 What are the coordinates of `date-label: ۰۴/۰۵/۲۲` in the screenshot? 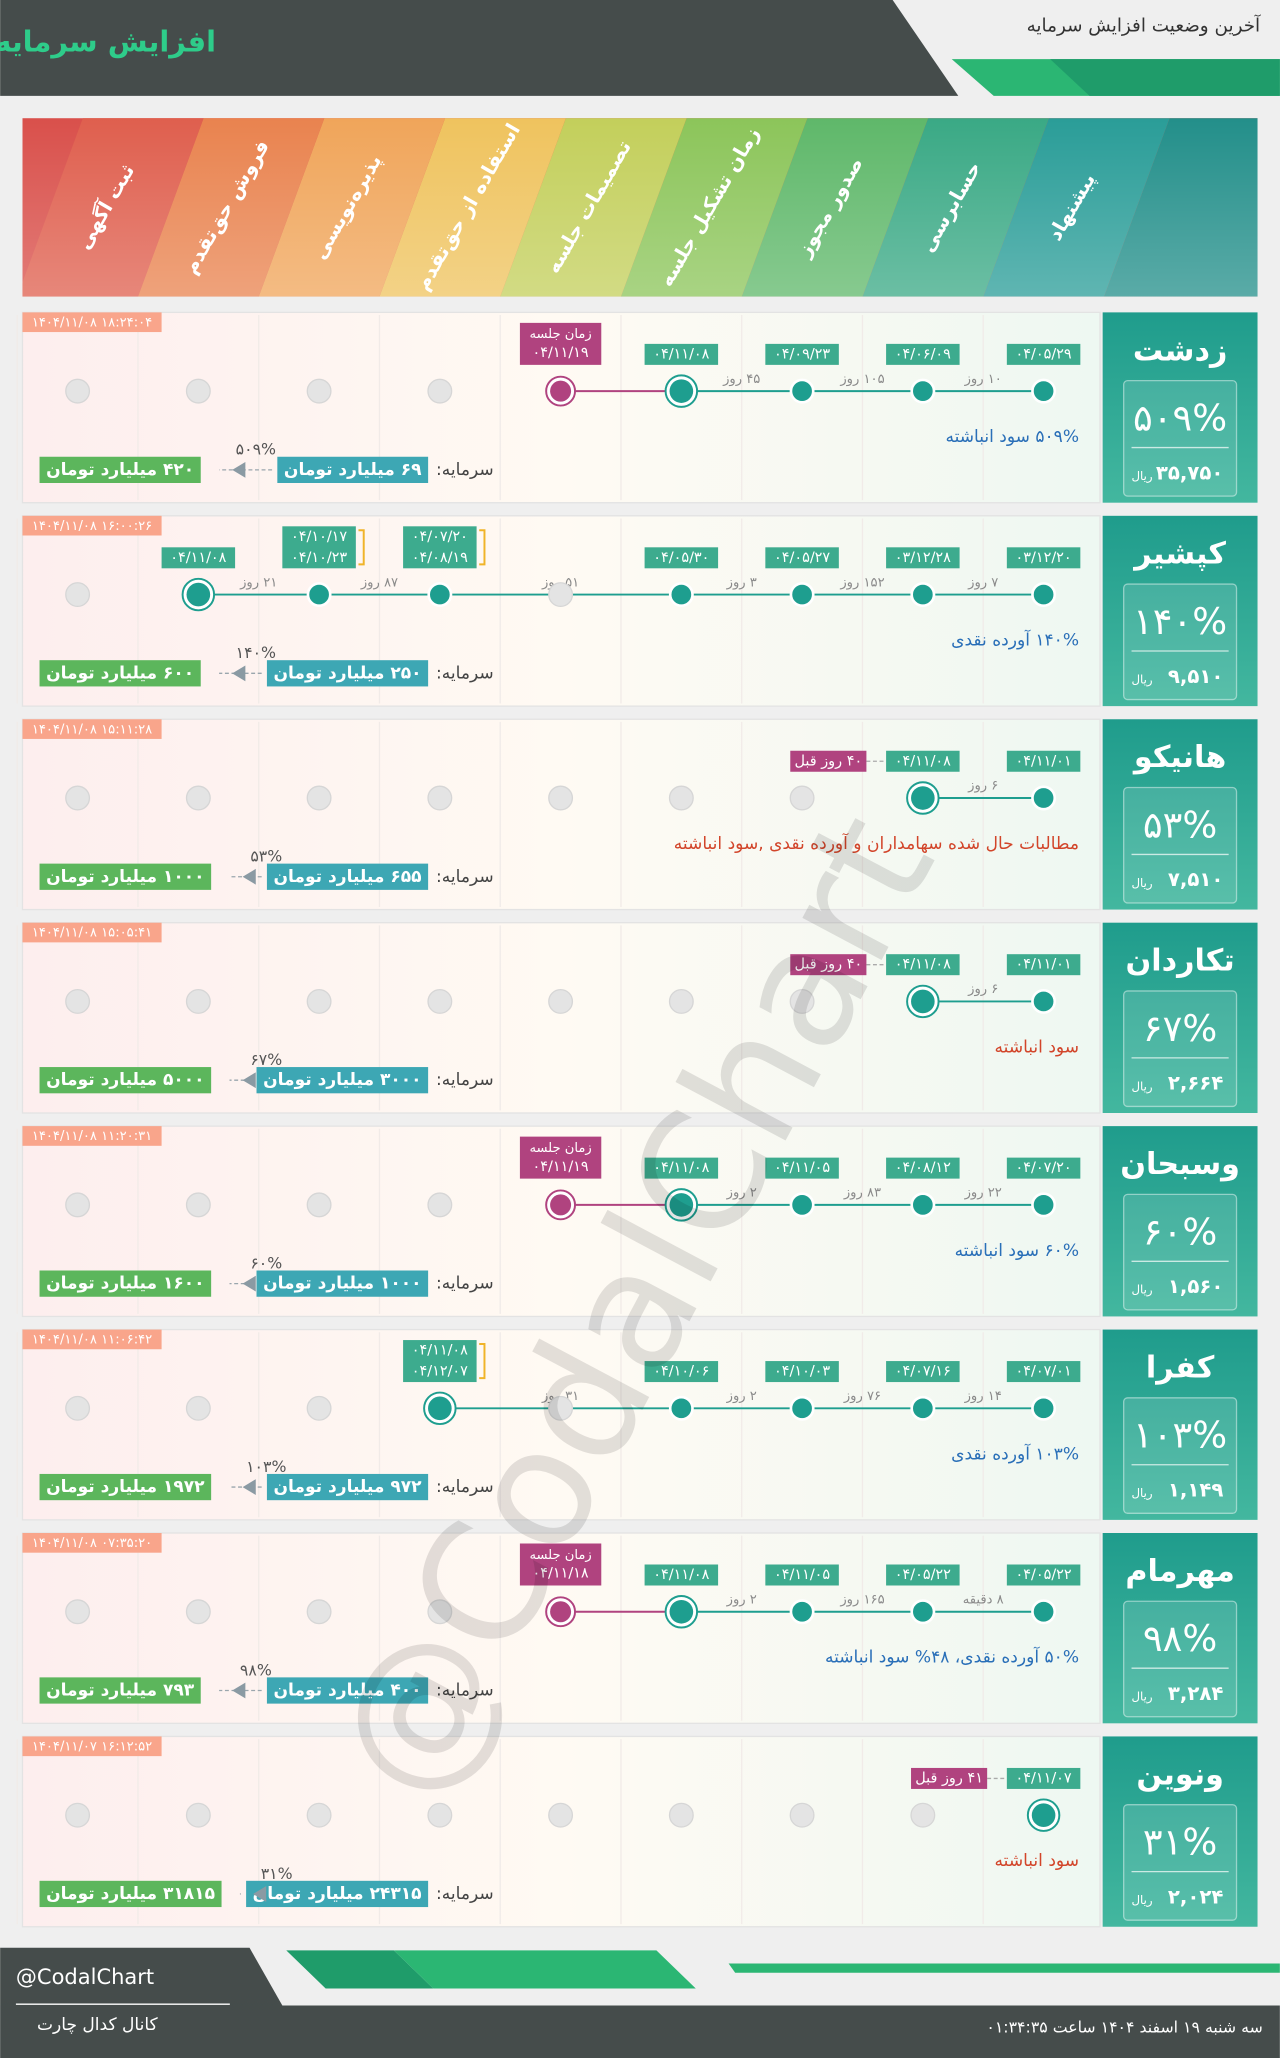 It's located at (923, 1575).